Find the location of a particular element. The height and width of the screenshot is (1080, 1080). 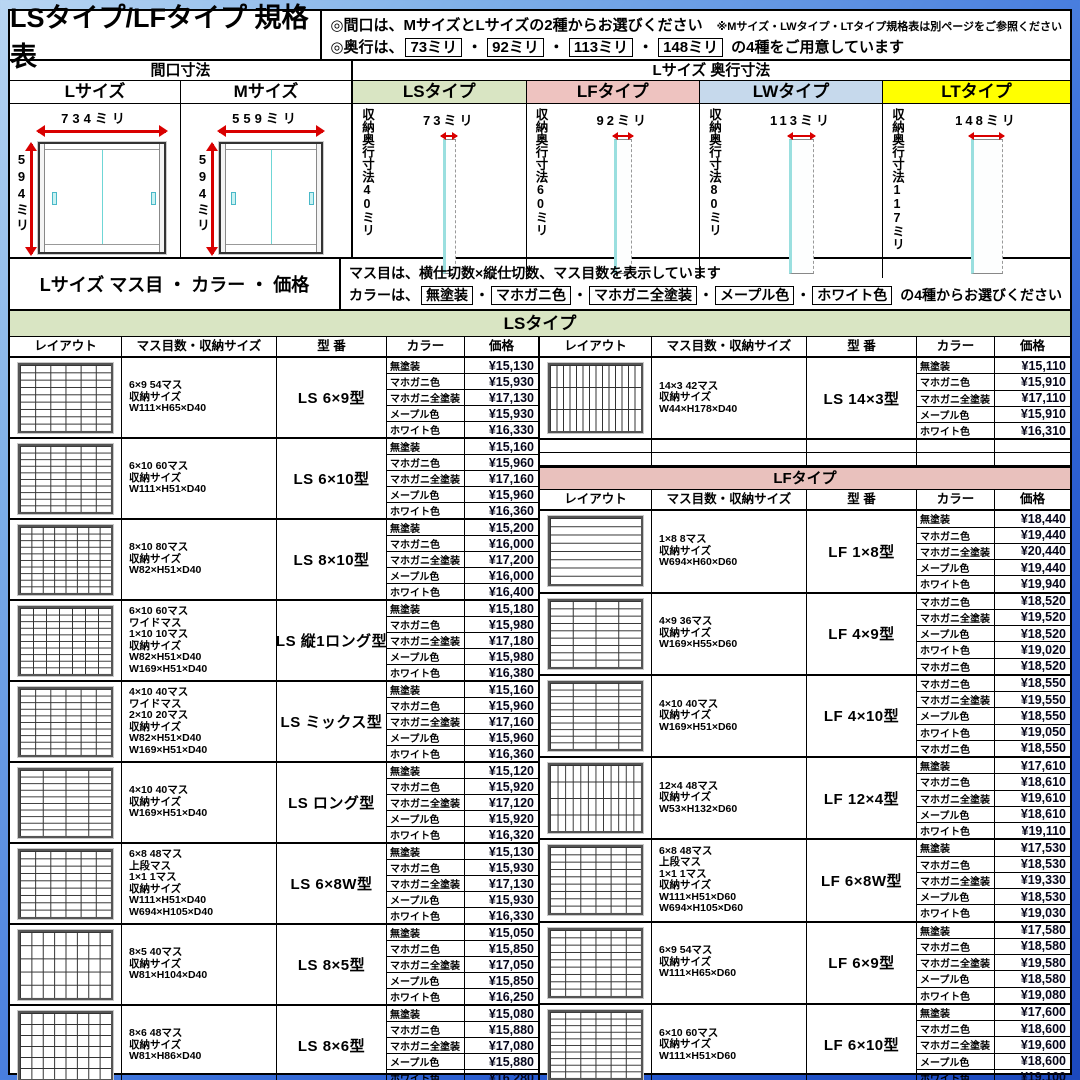

price-value: ¥18,550 is located at coordinates (1043, 748).